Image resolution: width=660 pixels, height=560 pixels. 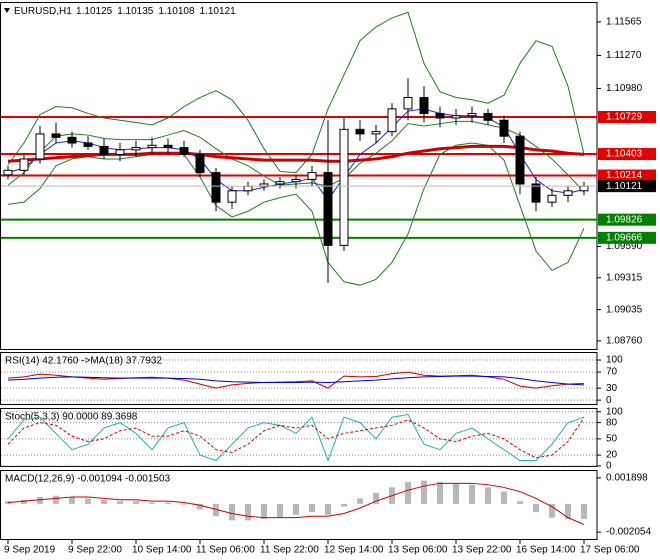 What do you see at coordinates (125, 11) in the screenshot?
I see `header: EURUSD,H1 1.10125 1.10135 1.10108 1.10121` at bounding box center [125, 11].